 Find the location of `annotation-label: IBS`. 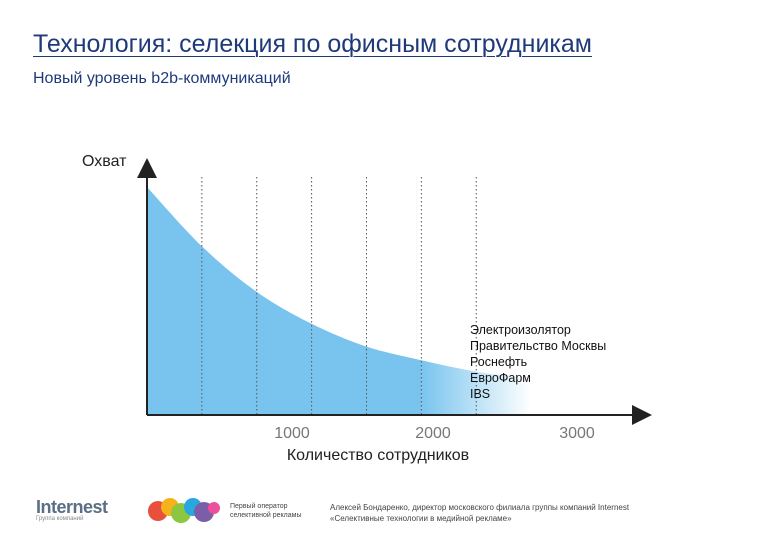

annotation-label: IBS is located at coordinates (480, 394).